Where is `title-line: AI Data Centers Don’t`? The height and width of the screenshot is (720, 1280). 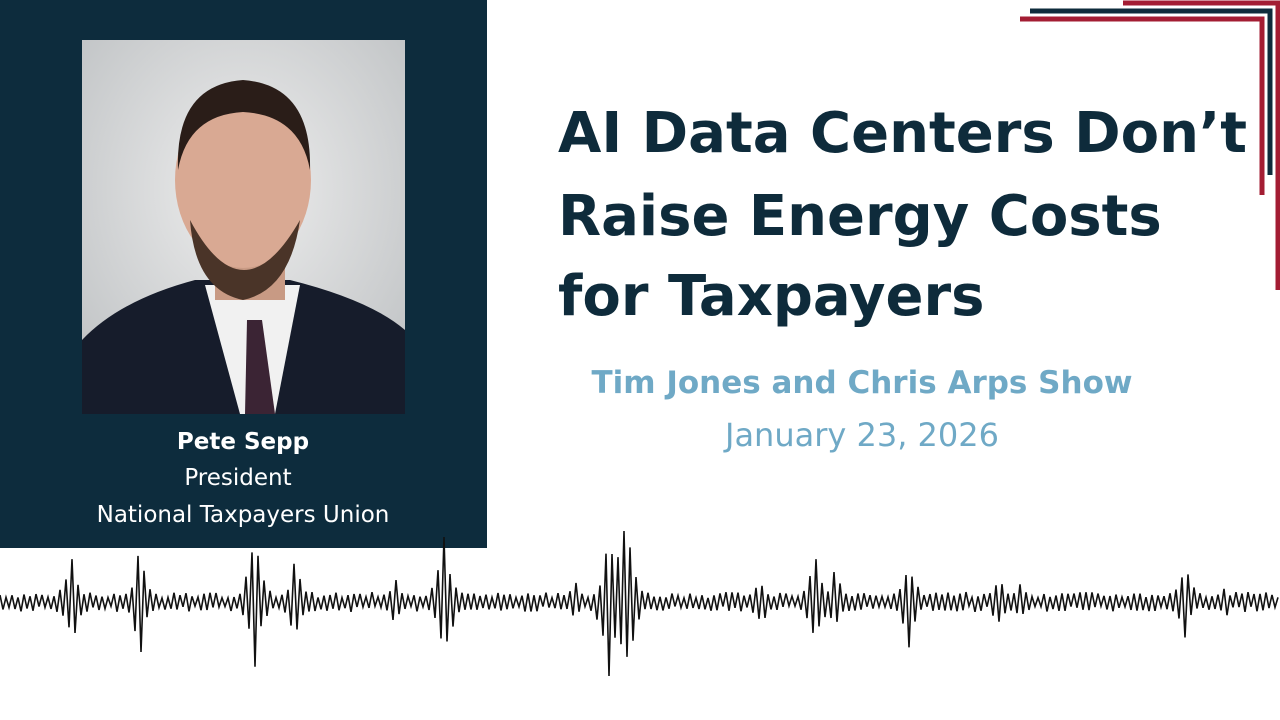 title-line: AI Data Centers Don’t is located at coordinates (902, 133).